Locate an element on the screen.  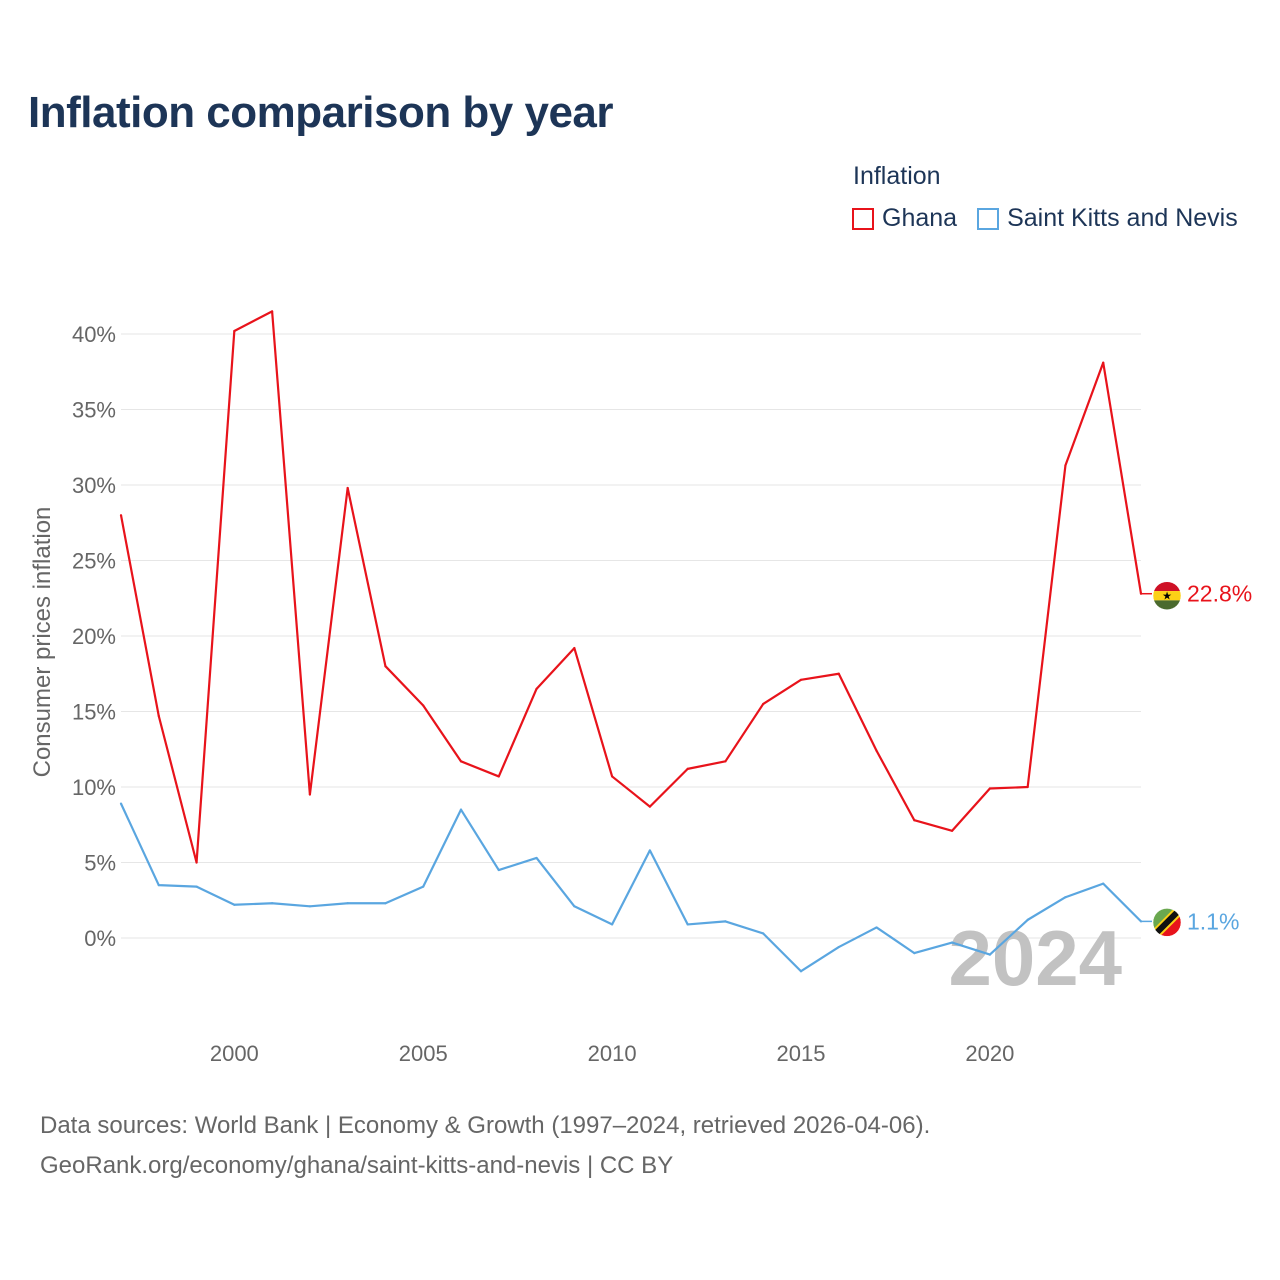
point-saint-kitts-and-nevis-2006 is located at coordinates (461, 809).